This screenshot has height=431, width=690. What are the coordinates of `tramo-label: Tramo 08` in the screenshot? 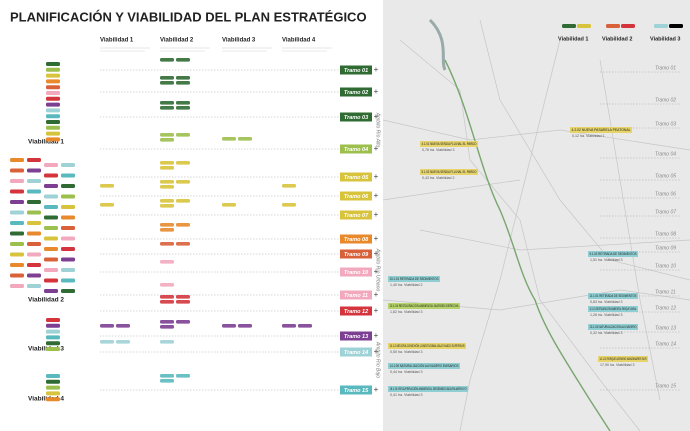 It's located at (356, 240).